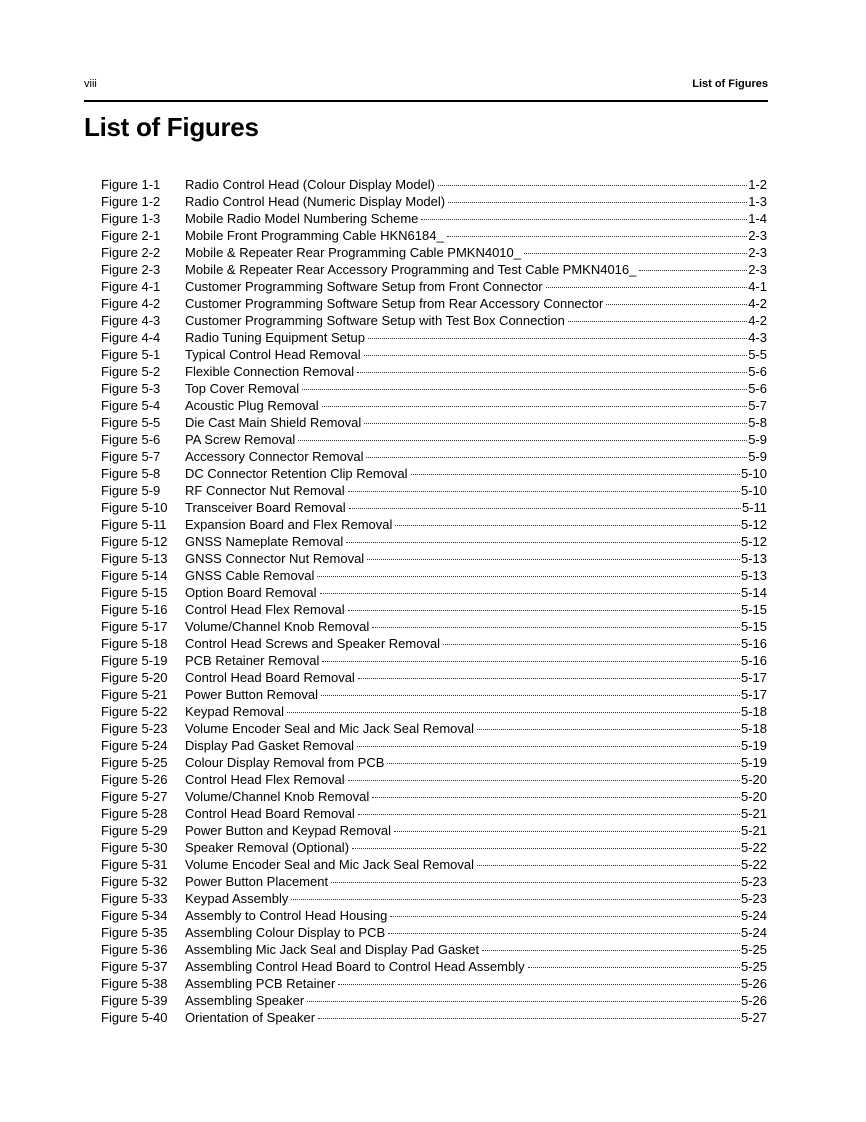 This screenshot has height=1122, width=866. What do you see at coordinates (275, 337) in the screenshot?
I see `figure-title: Radio Tuning Equipment Setup` at bounding box center [275, 337].